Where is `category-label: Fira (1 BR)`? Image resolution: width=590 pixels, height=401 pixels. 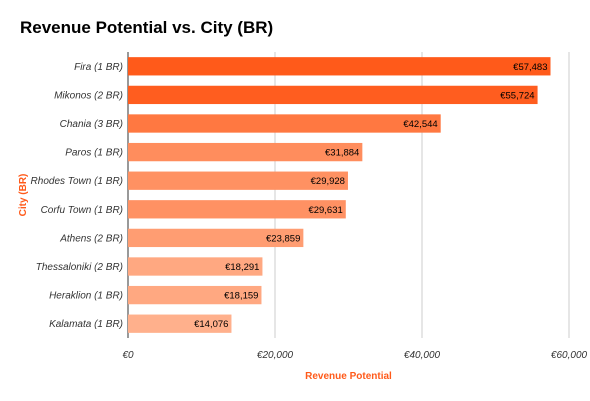 category-label: Fira (1 BR) is located at coordinates (98, 67).